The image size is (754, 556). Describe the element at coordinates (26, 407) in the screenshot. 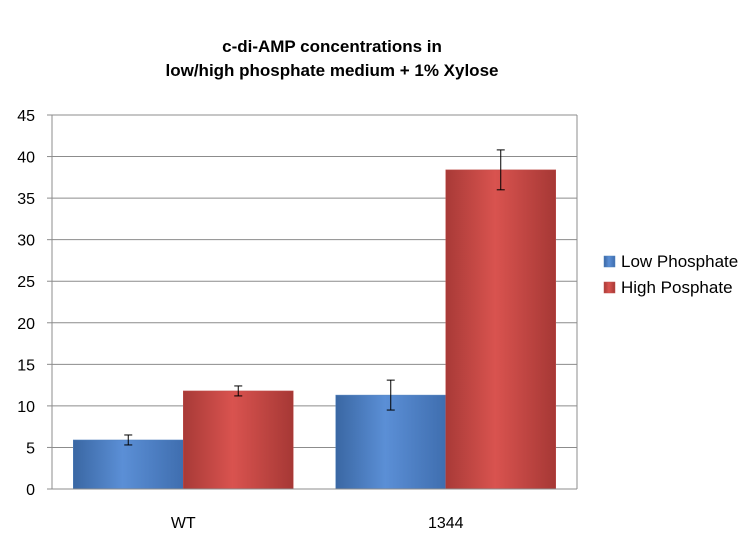

I see `y-tick-label: 10` at that location.